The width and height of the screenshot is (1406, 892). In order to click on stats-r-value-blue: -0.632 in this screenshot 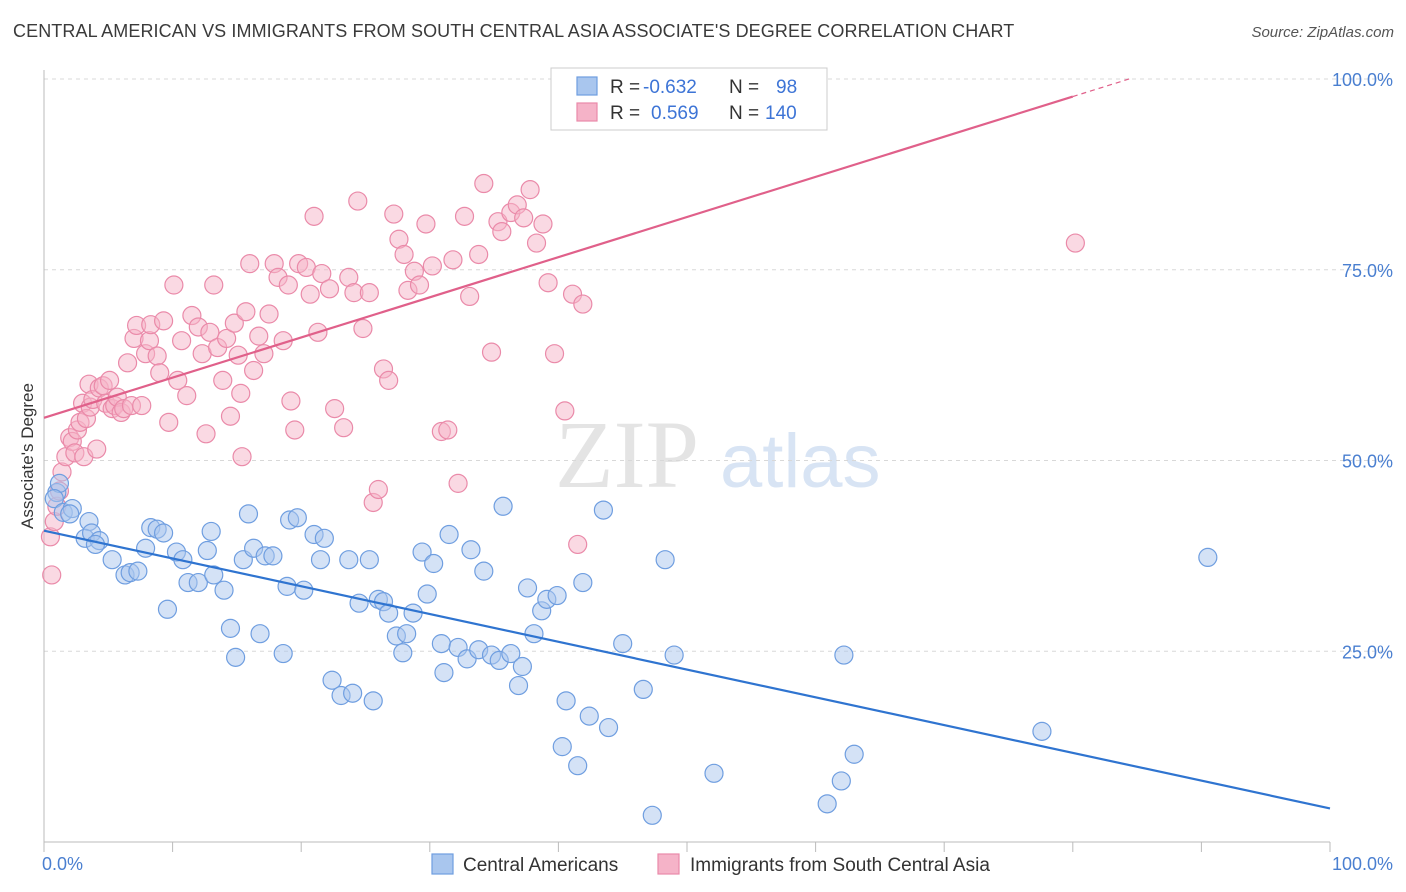, I will do `click(670, 87)`.